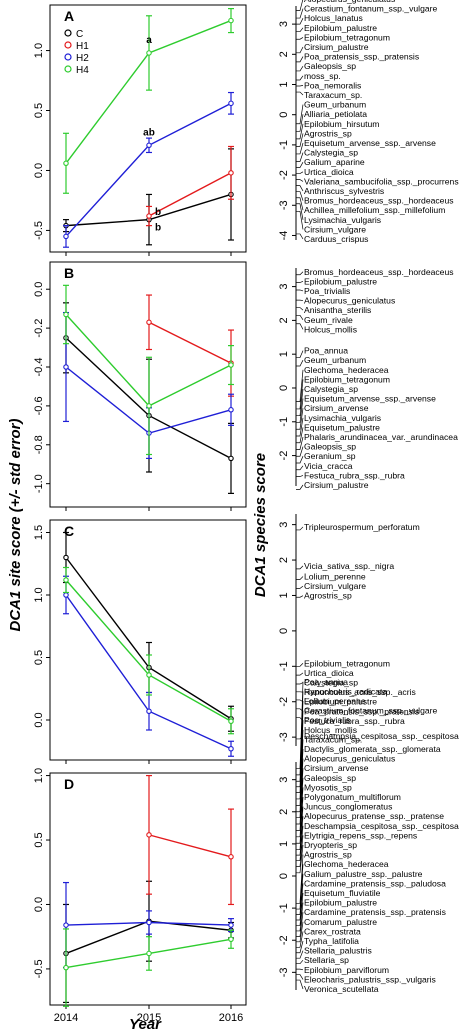  I want to click on species-label: Achillea_millefolium_ssp._millefolium, so click(374, 210).